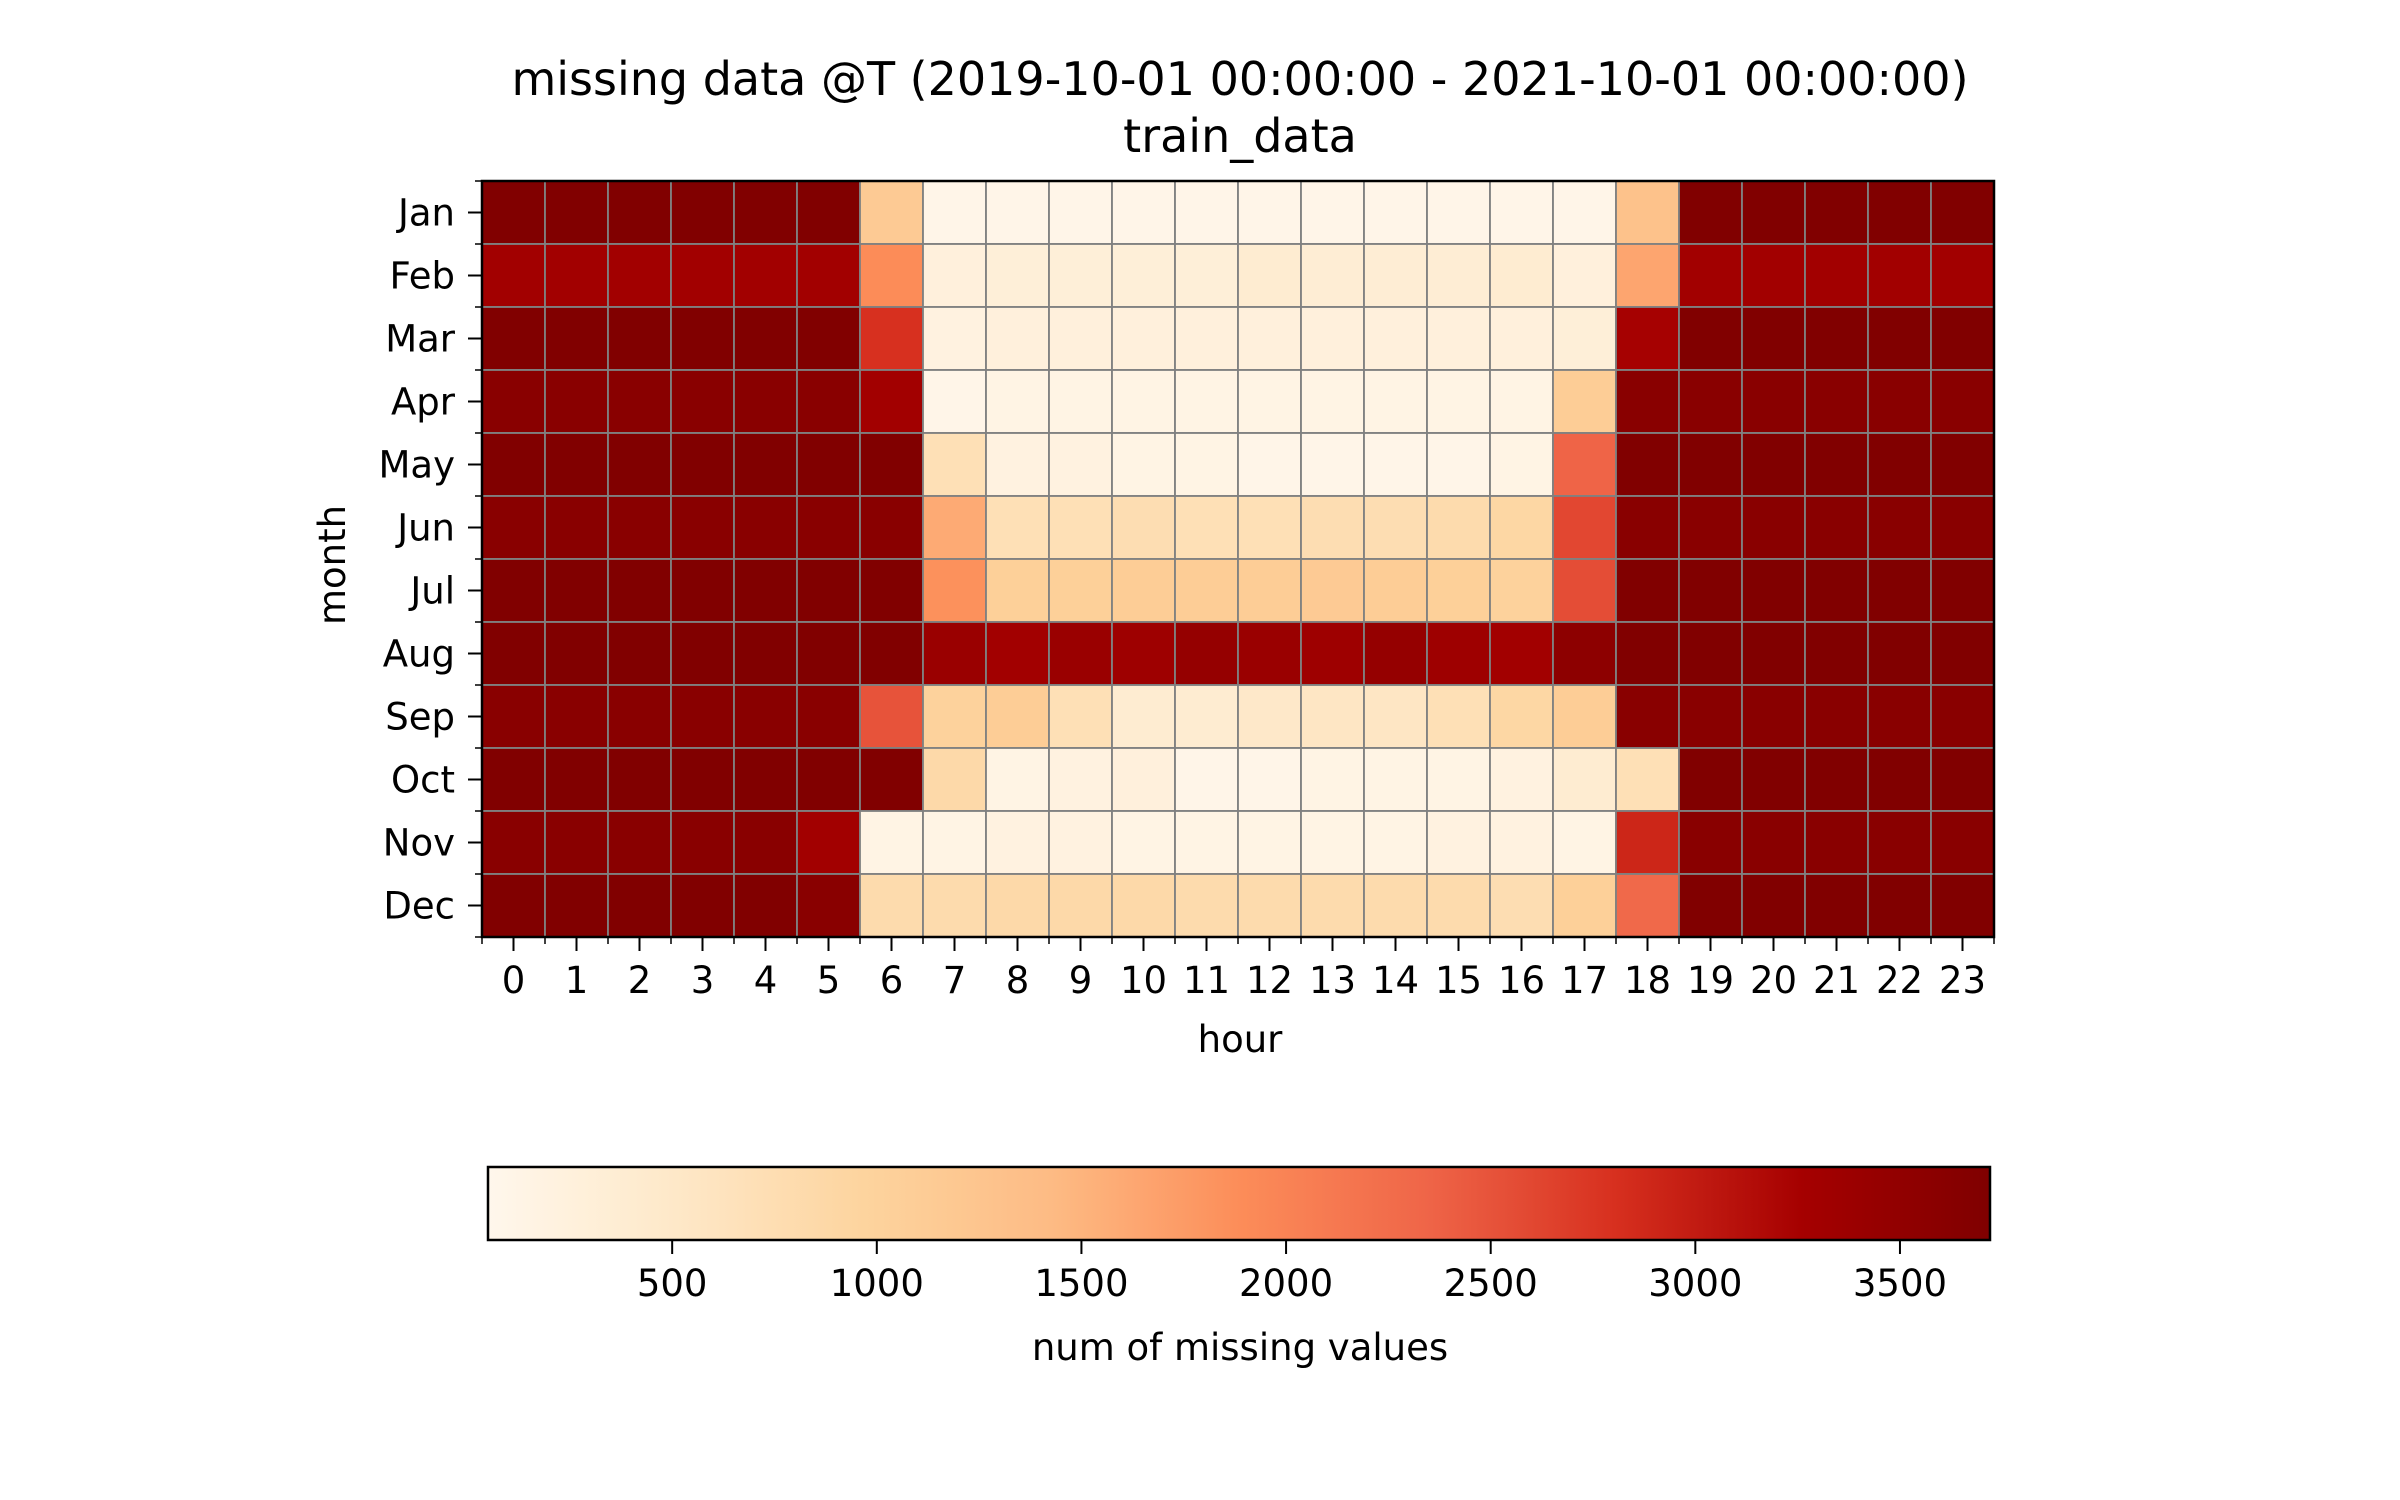 The height and width of the screenshot is (1500, 2400). I want to click on x-tick-label: 5, so click(829, 980).